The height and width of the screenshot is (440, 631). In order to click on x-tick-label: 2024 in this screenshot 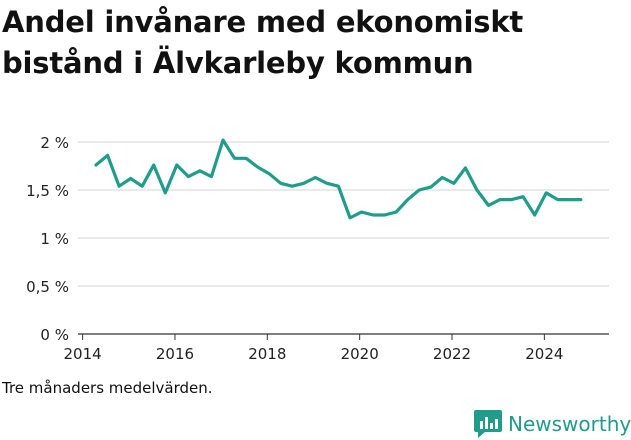, I will do `click(544, 354)`.